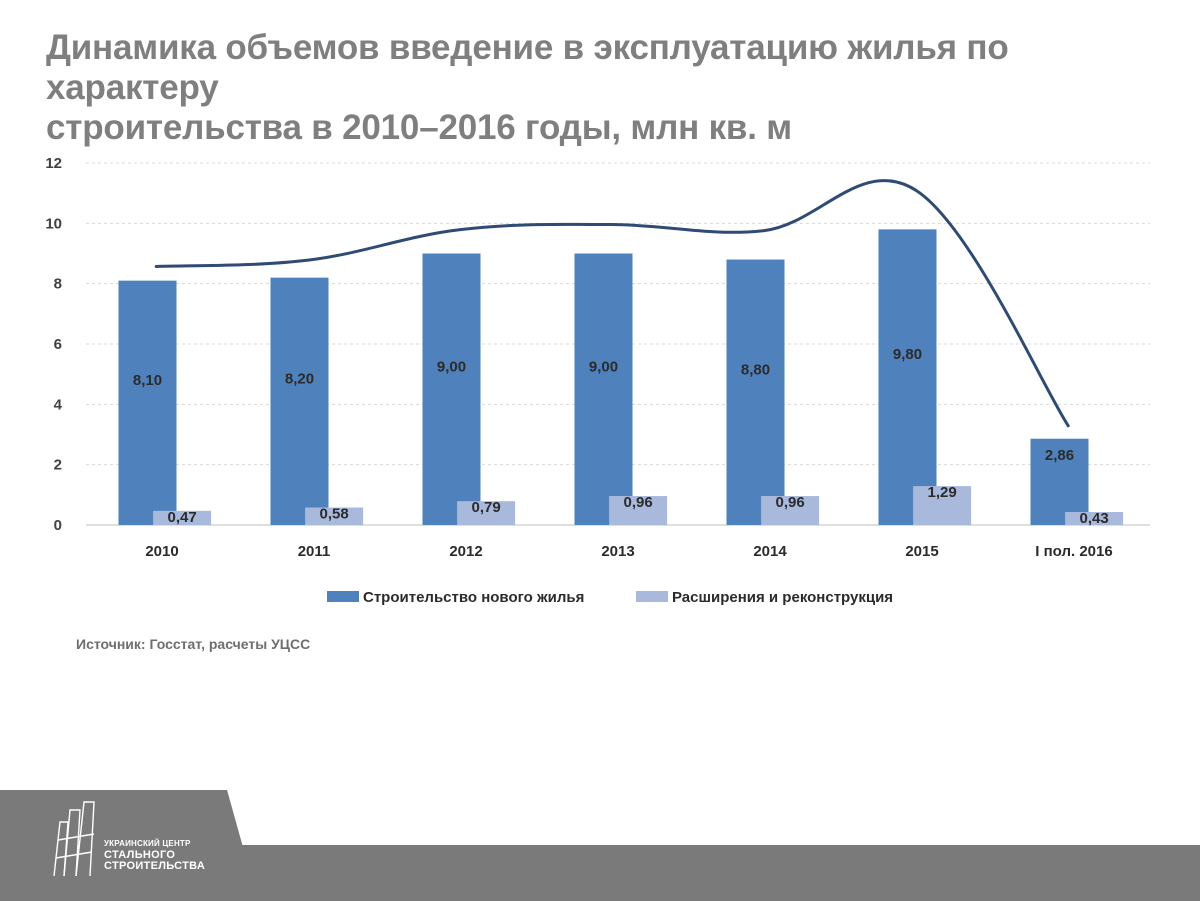  Describe the element at coordinates (921, 551) in the screenshot. I see `x-tick-label: 2015` at that location.